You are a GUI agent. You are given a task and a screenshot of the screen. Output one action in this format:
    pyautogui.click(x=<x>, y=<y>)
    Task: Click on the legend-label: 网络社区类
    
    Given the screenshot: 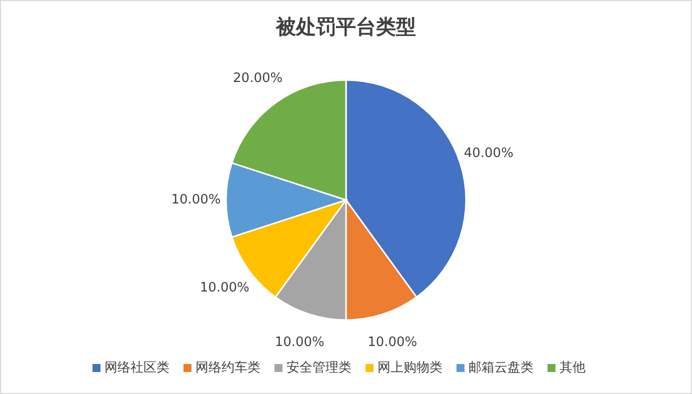 What is the action you would take?
    pyautogui.click(x=137, y=368)
    